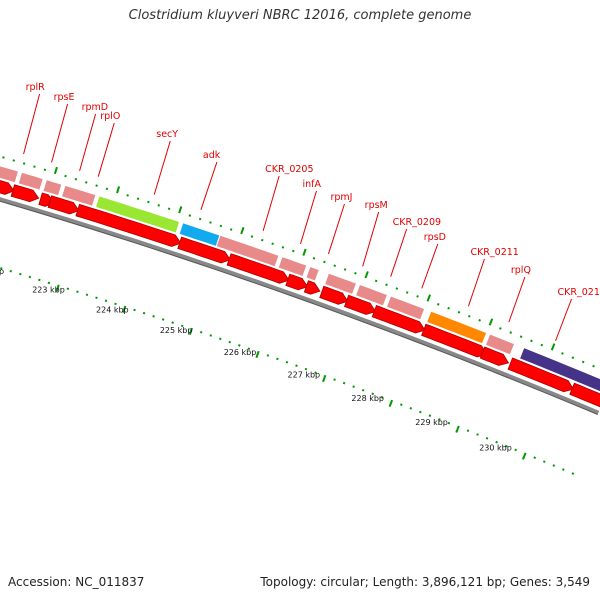  Describe the element at coordinates (417, 222) in the screenshot. I see `gene-label-11: CKR_0209` at that location.